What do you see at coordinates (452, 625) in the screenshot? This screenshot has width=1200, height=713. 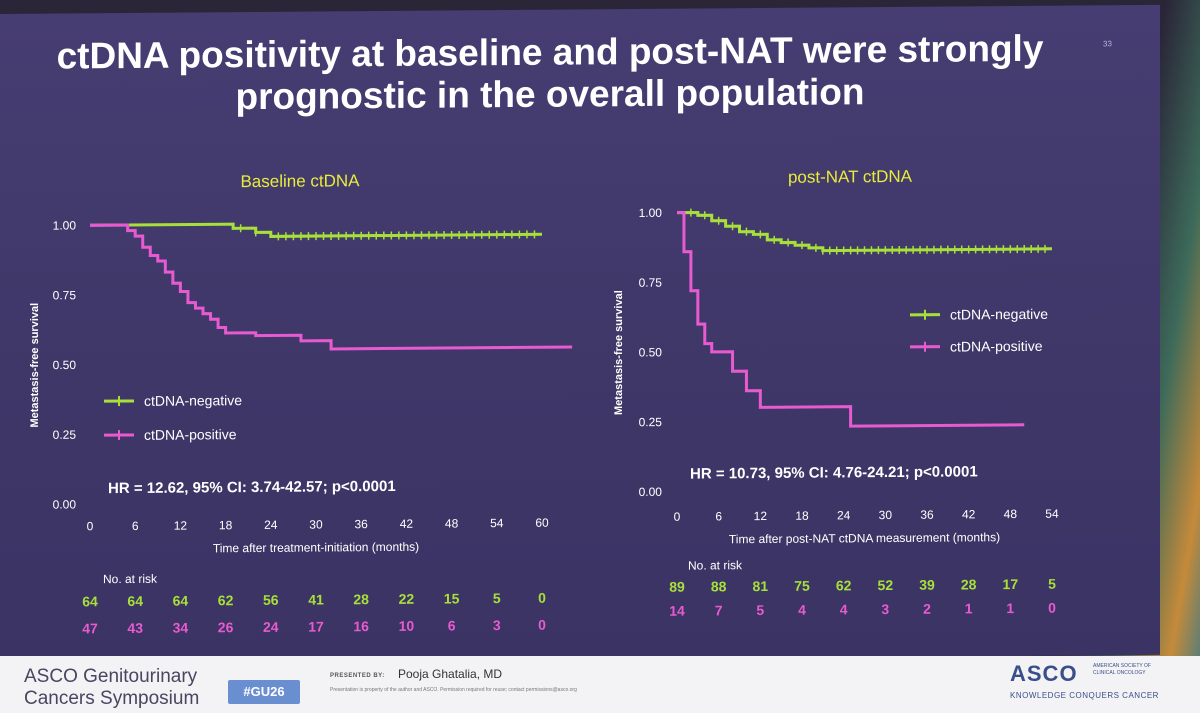 I see `panel1-at-risk-positive: 6` at bounding box center [452, 625].